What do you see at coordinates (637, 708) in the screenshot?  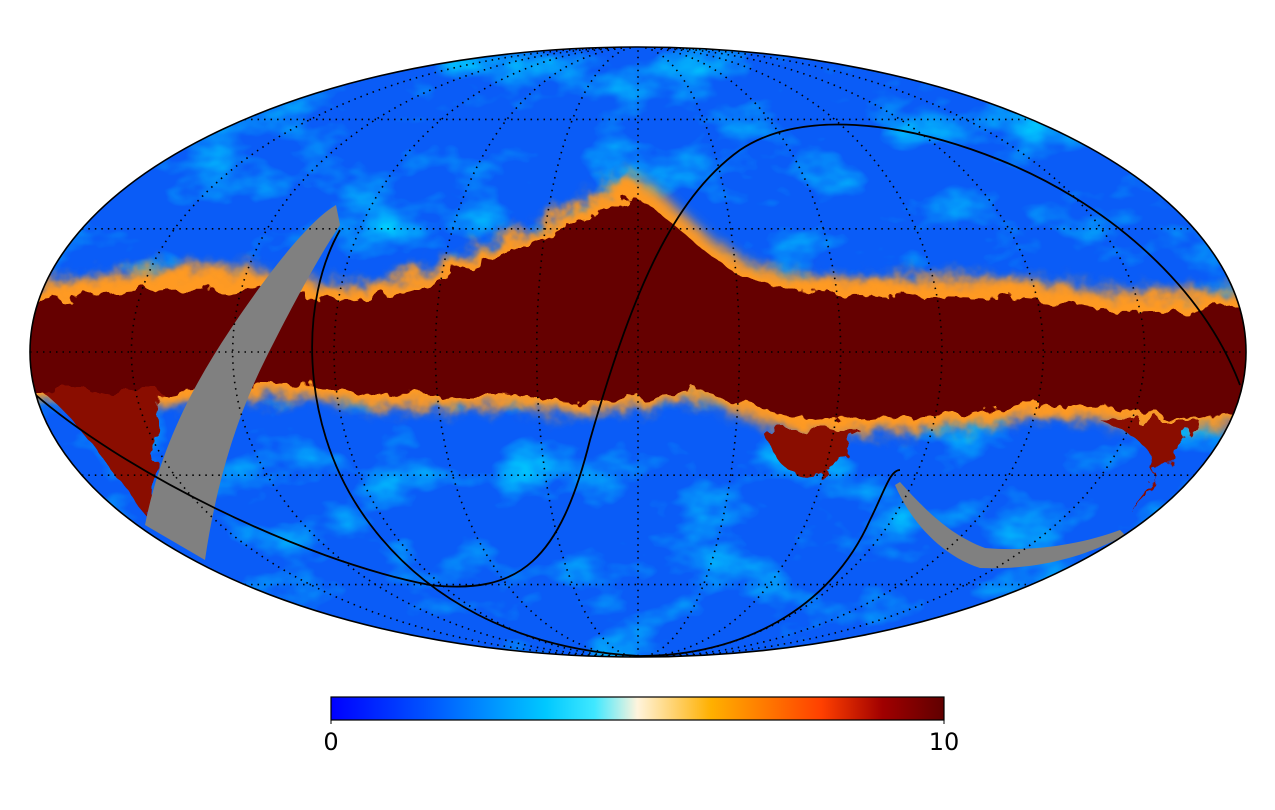 I see `colorbar-scale` at bounding box center [637, 708].